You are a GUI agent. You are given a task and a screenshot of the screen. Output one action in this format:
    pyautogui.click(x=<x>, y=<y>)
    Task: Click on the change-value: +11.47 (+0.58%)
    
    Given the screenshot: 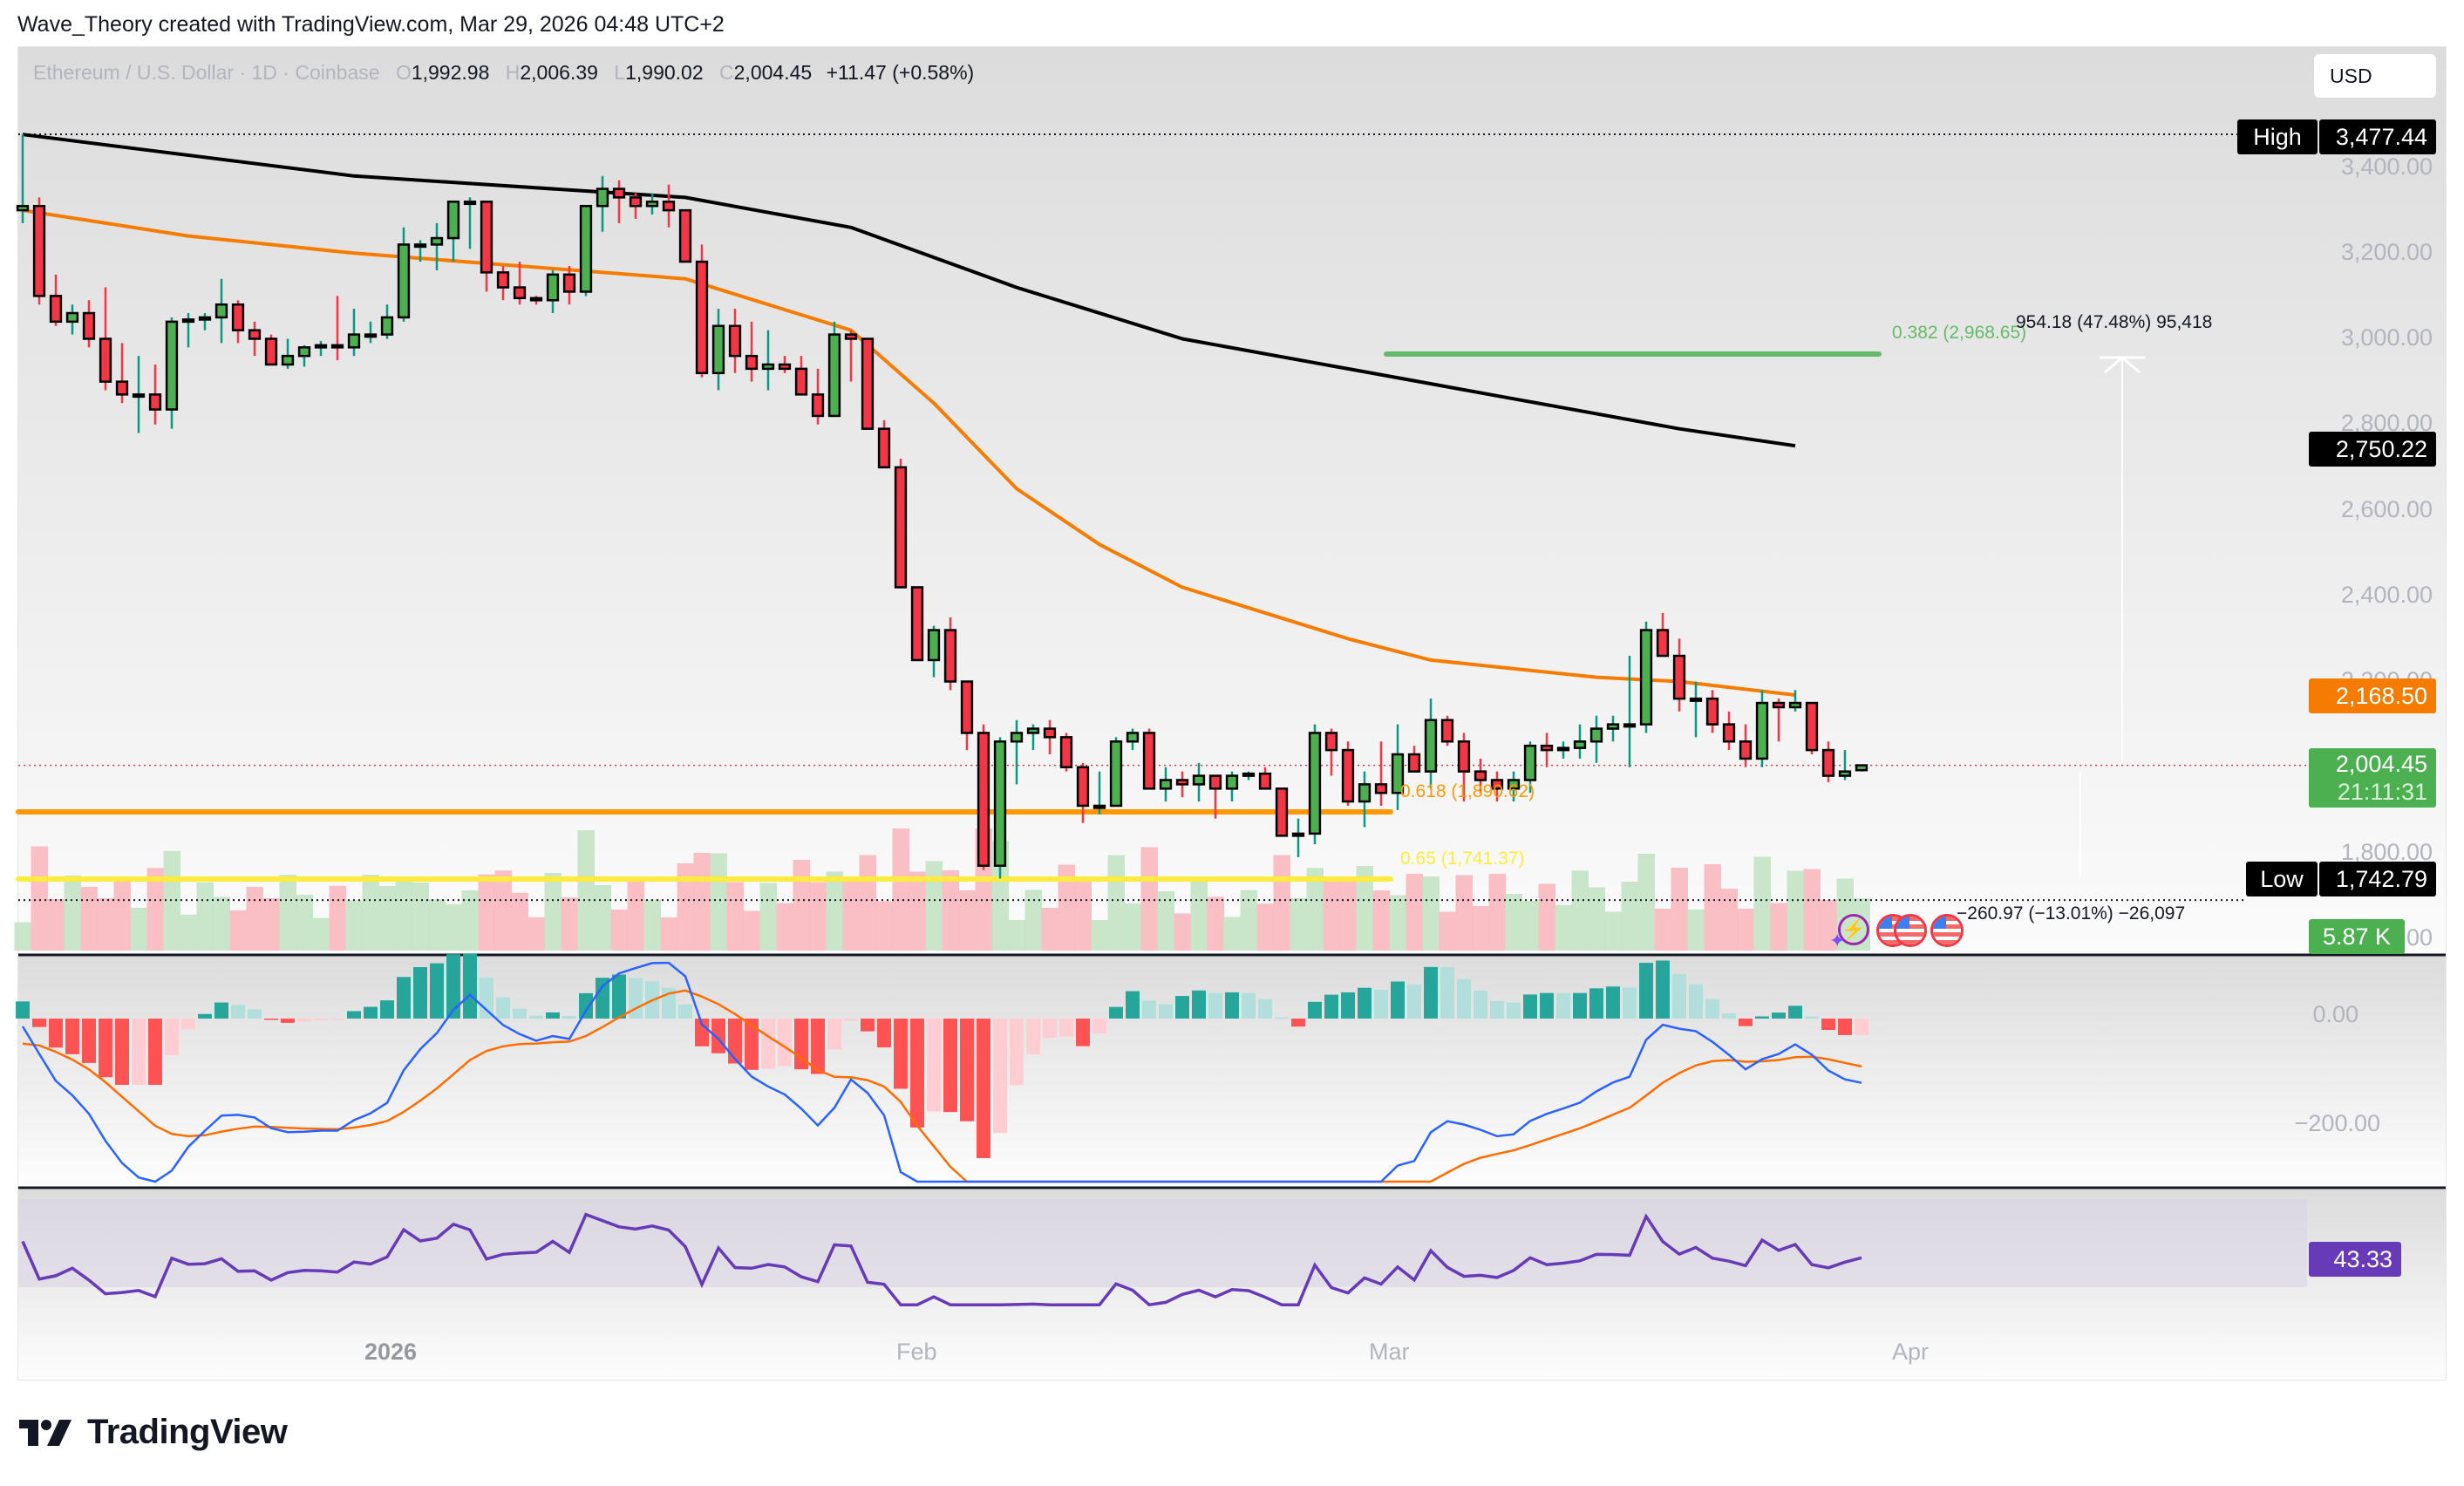 What is the action you would take?
    pyautogui.click(x=900, y=72)
    